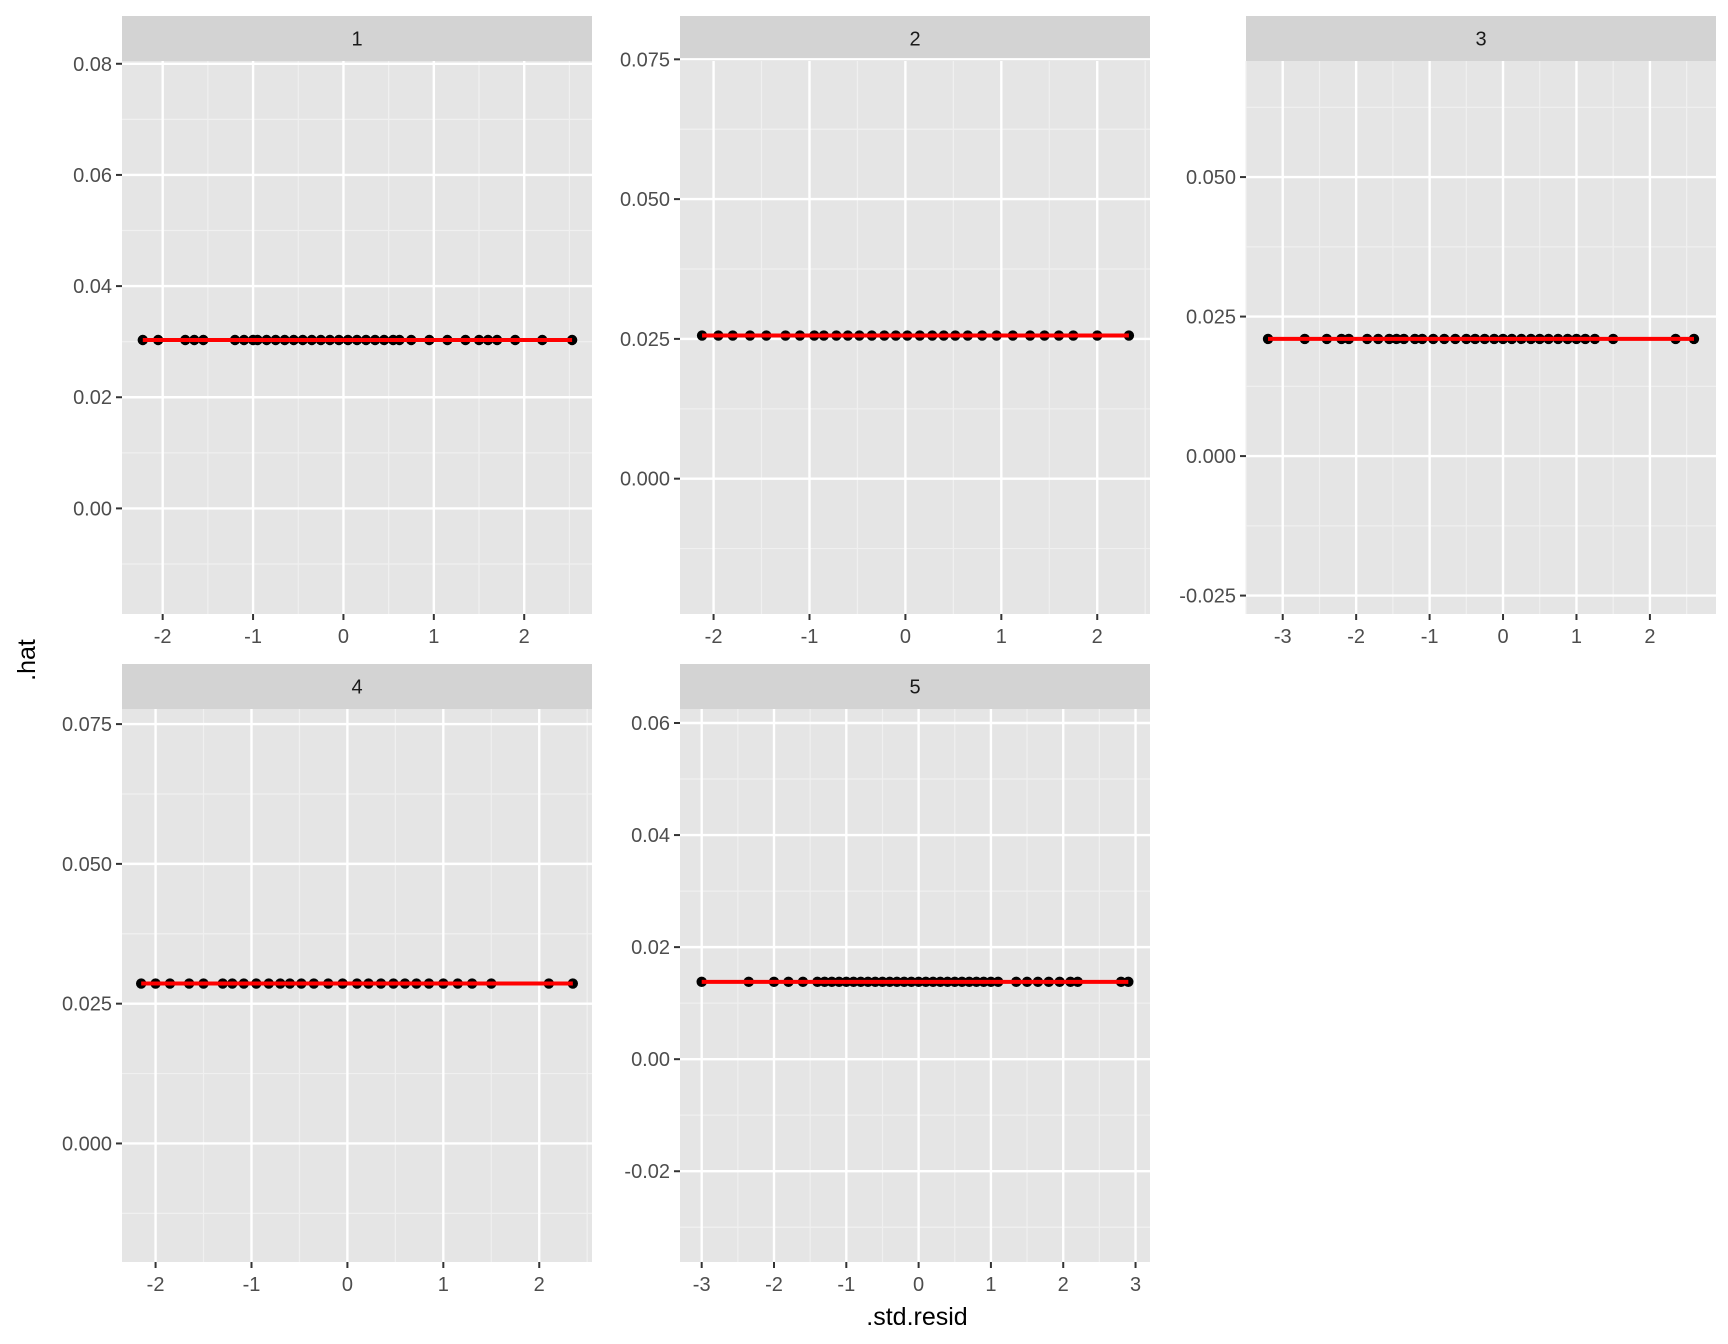 This screenshot has height=1344, width=1728. I want to click on y-tick-label: -0.025, so click(1207, 597).